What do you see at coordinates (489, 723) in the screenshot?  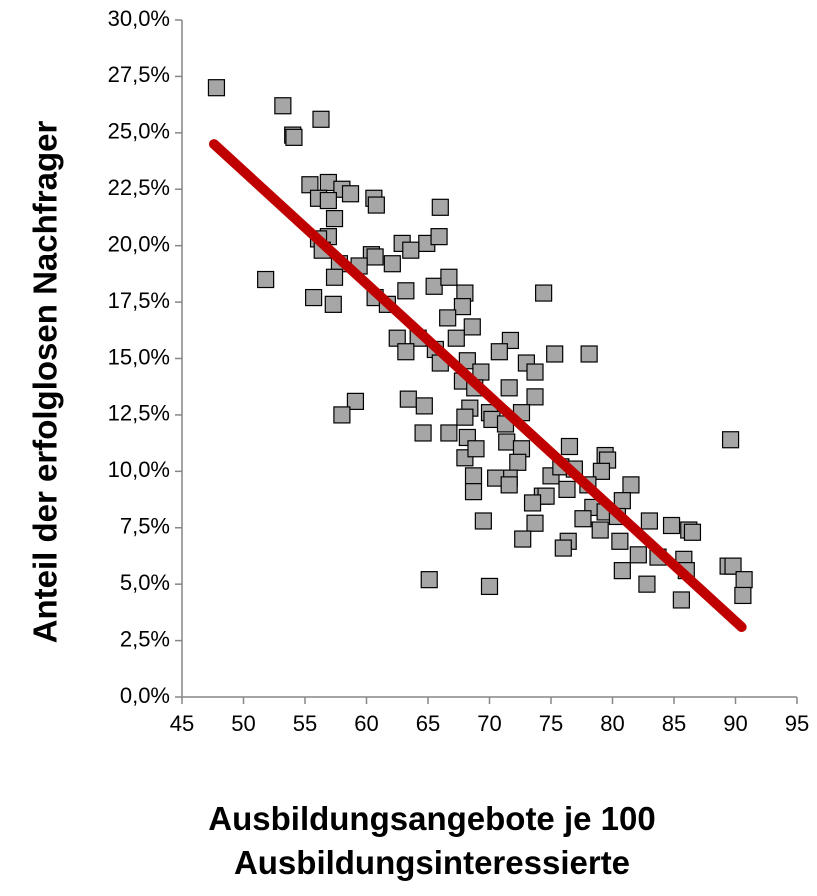 I see `x-tick-label: 70` at bounding box center [489, 723].